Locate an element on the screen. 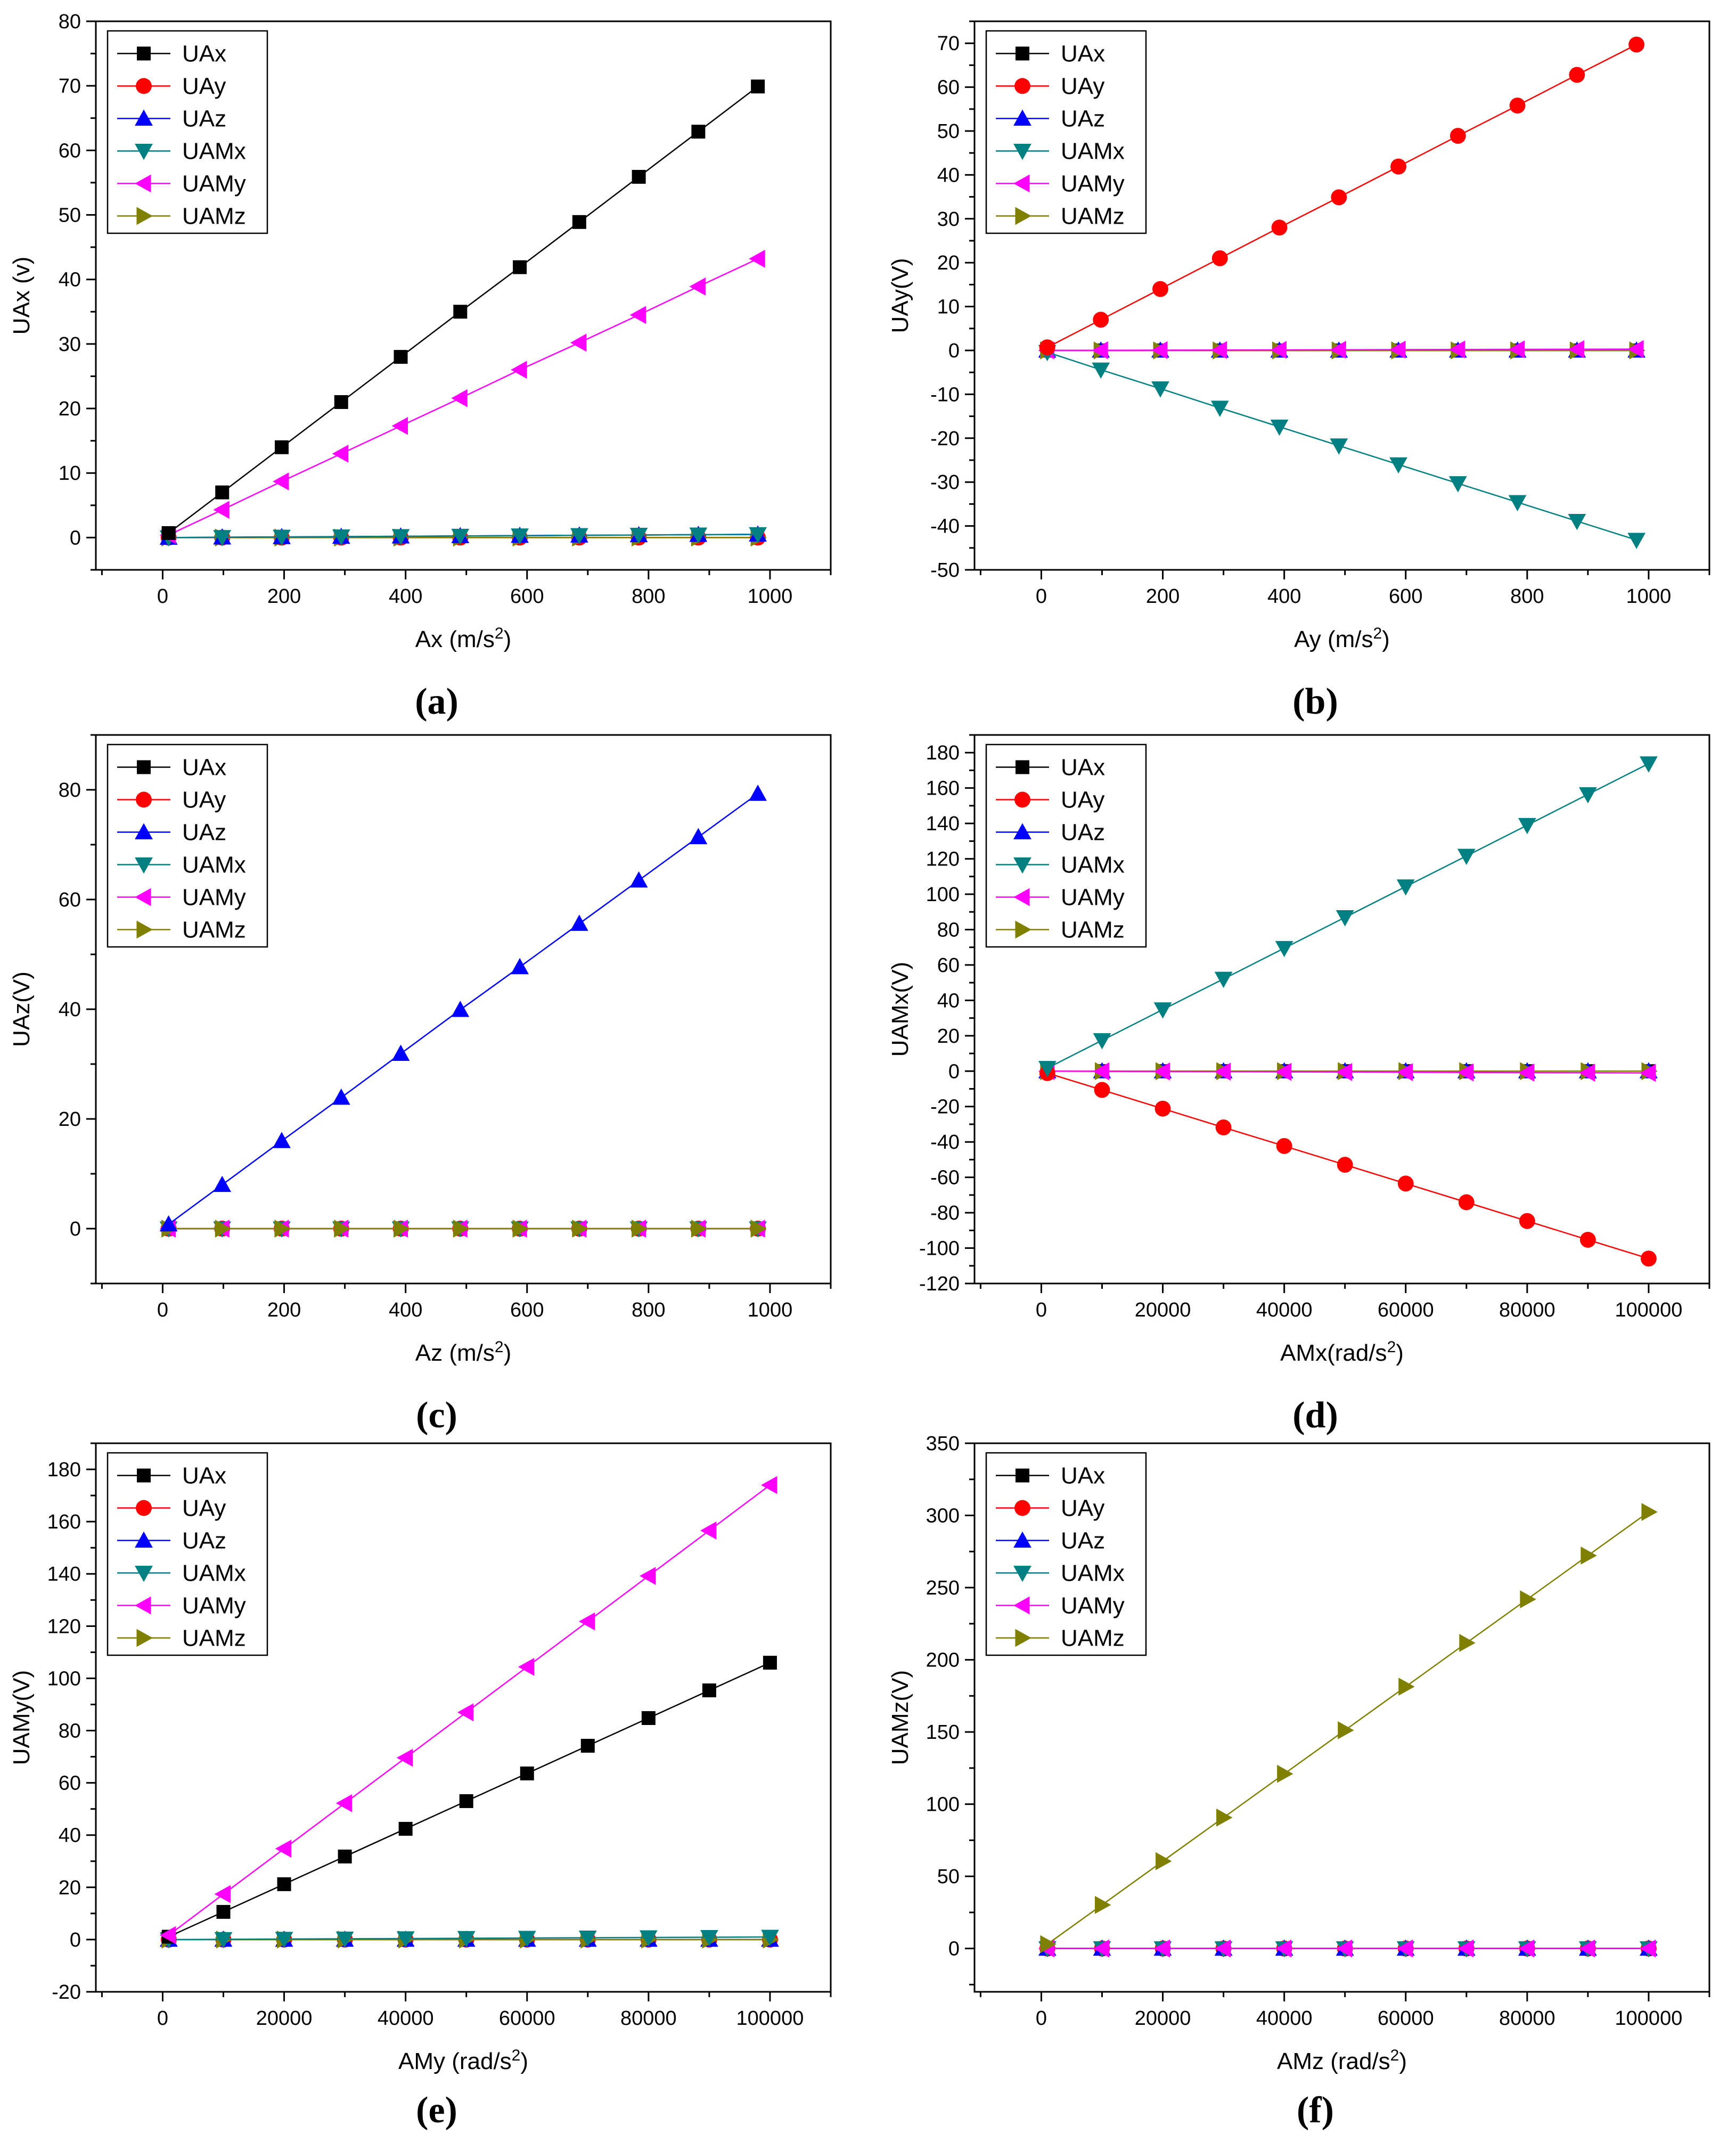  legend: UAx UAy UAz UAMx UAMy UAMz is located at coordinates (1066, 845).